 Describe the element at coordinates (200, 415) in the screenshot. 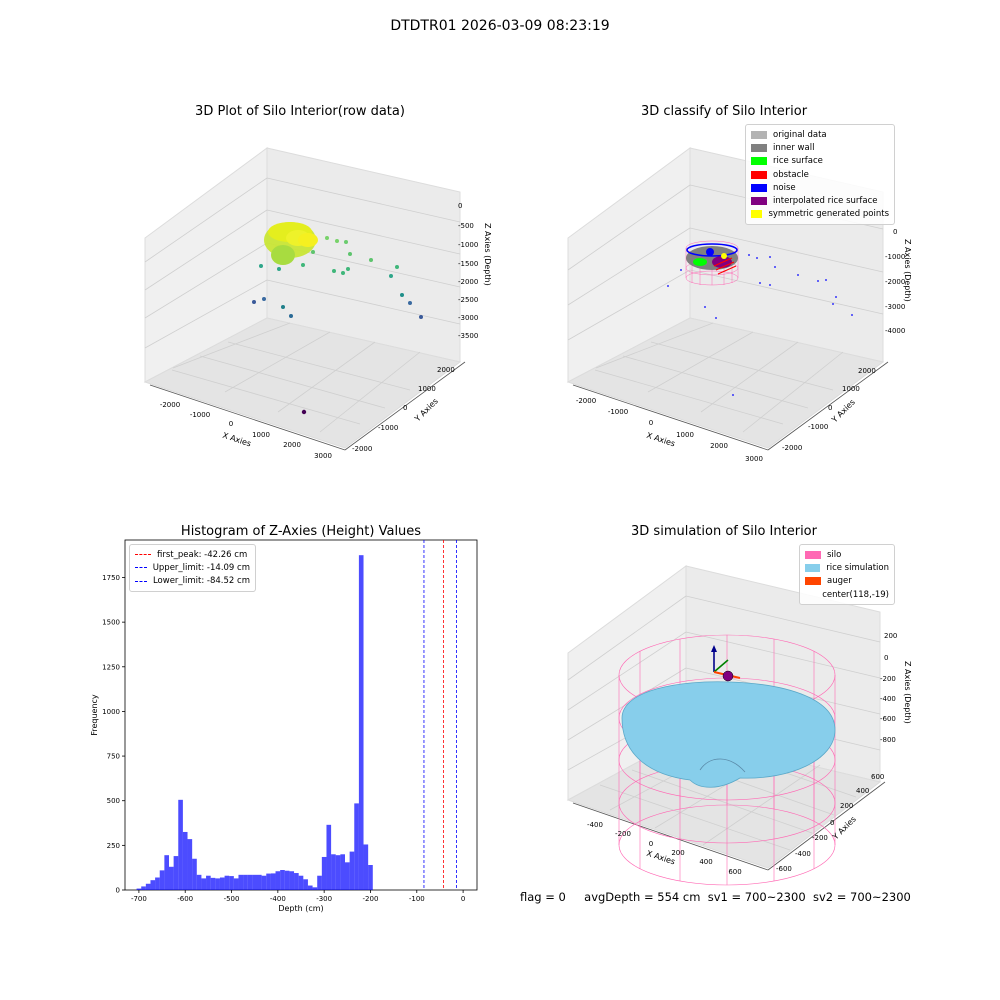

I see `p1-xtick: -1000` at that location.